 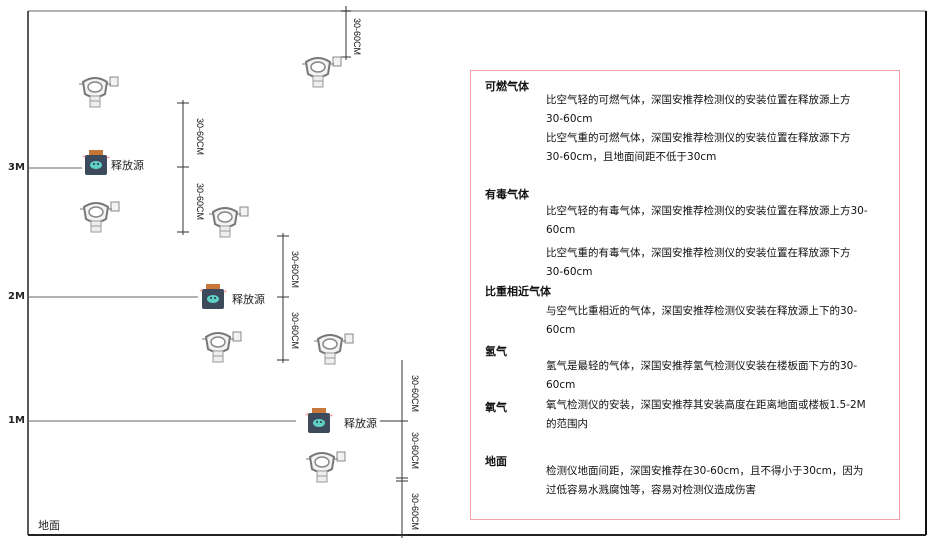 I want to click on level-1m-label: 1M, so click(x=16, y=420).